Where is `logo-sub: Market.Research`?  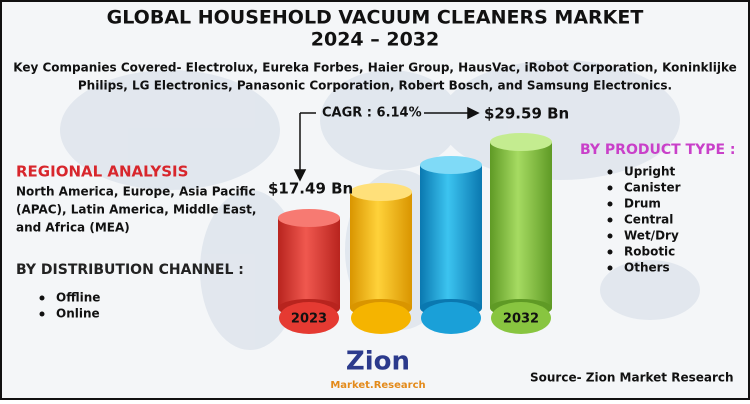
logo-sub: Market.Research is located at coordinates (377, 385).